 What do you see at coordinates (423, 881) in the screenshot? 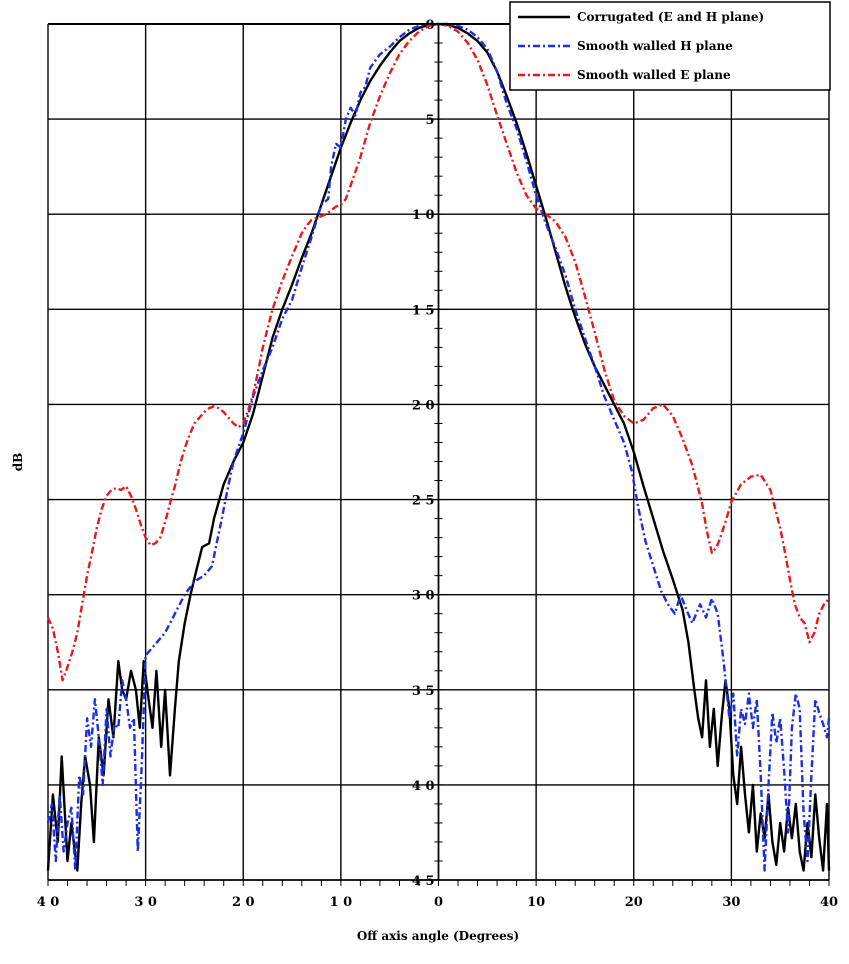
I see `y-tick-label: 4 5` at bounding box center [423, 881].